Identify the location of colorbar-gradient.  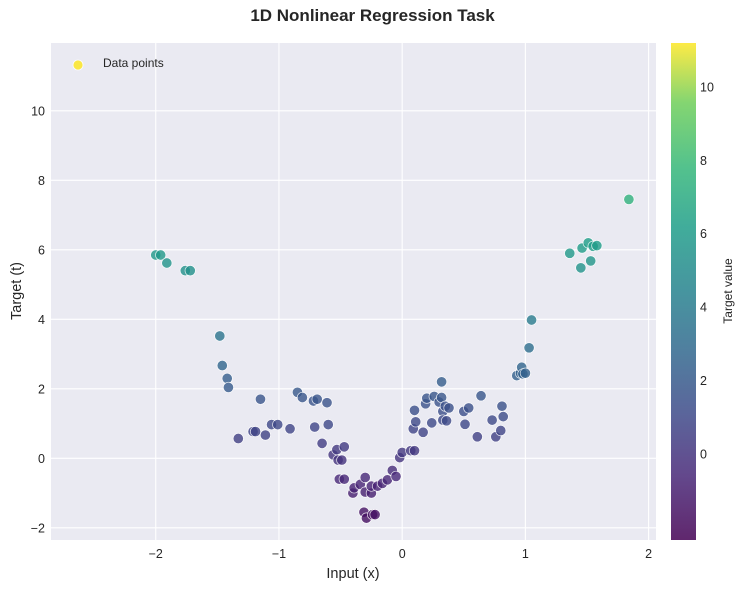
(683, 291).